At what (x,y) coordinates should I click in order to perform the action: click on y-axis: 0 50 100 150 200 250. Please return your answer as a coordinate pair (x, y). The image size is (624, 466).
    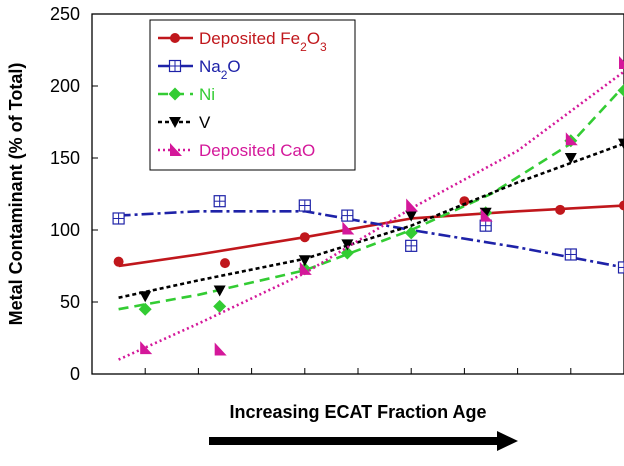
    Looking at the image, I should click on (74, 194).